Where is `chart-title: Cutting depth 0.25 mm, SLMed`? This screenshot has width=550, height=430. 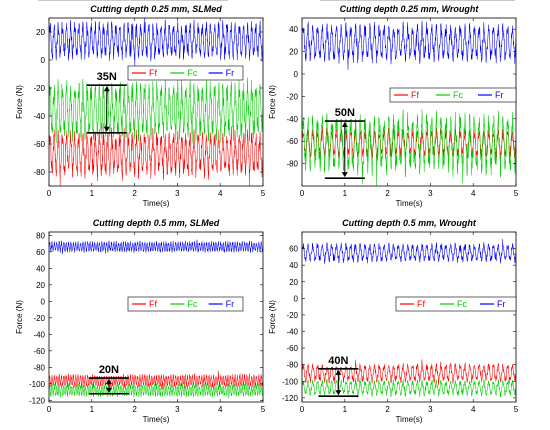
chart-title: Cutting depth 0.25 mm, SLMed is located at coordinates (156, 9).